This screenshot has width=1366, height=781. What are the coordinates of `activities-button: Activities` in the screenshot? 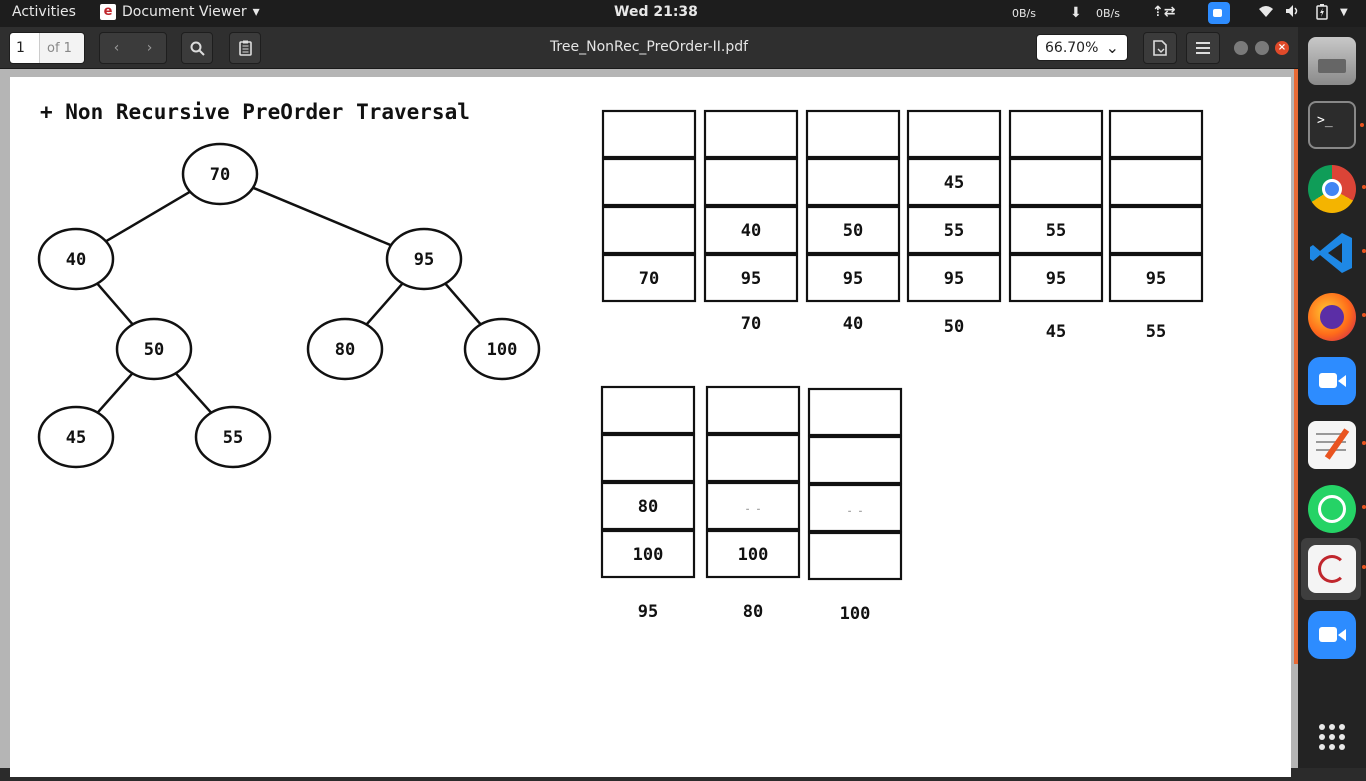 It's located at (44, 12).